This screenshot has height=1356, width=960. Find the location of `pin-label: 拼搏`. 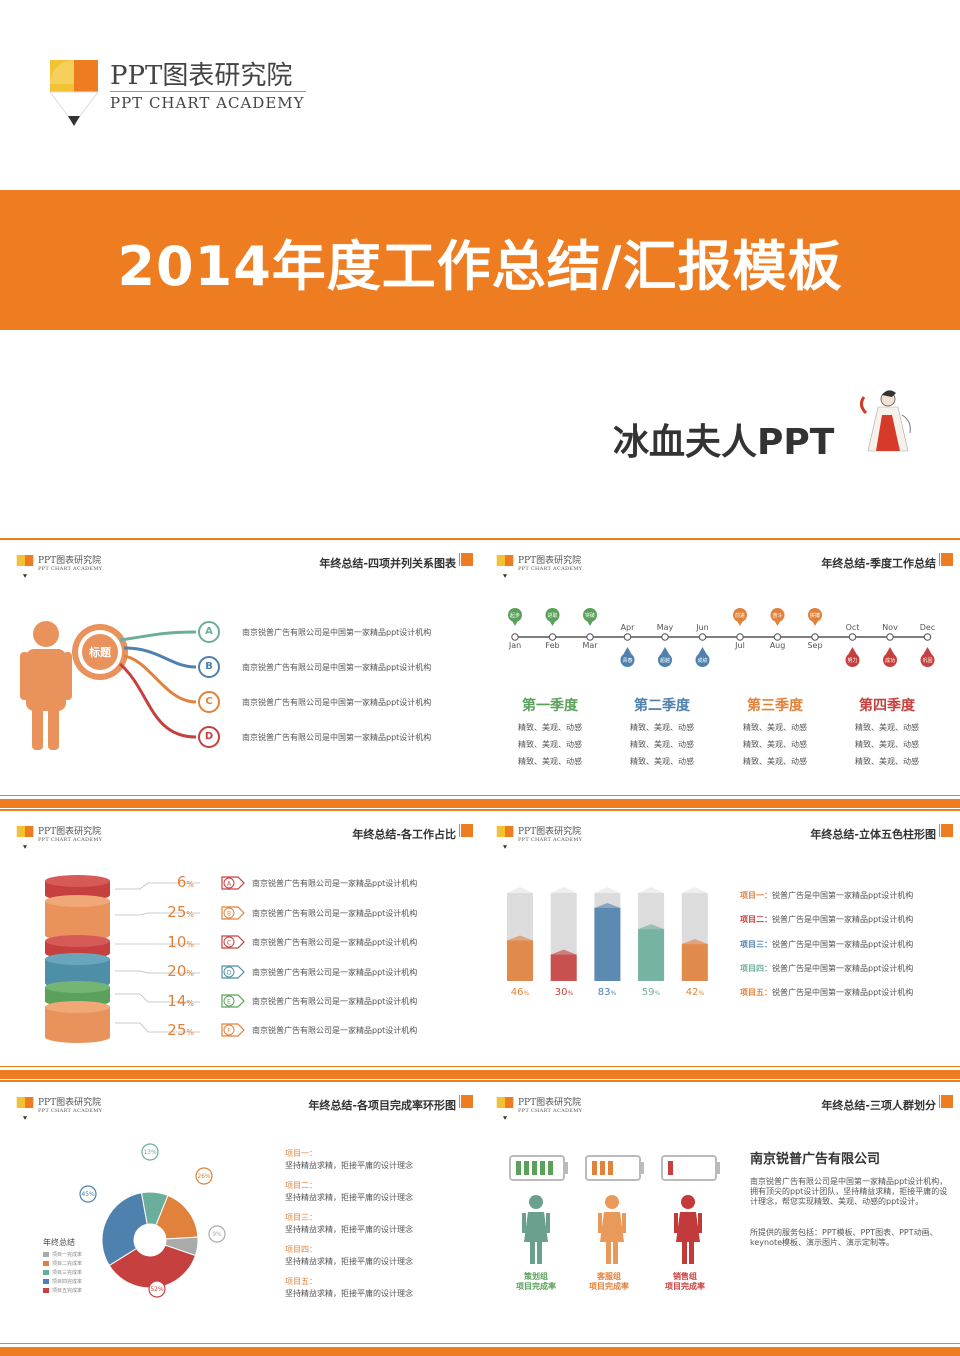

pin-label: 拼搏 is located at coordinates (815, 615).